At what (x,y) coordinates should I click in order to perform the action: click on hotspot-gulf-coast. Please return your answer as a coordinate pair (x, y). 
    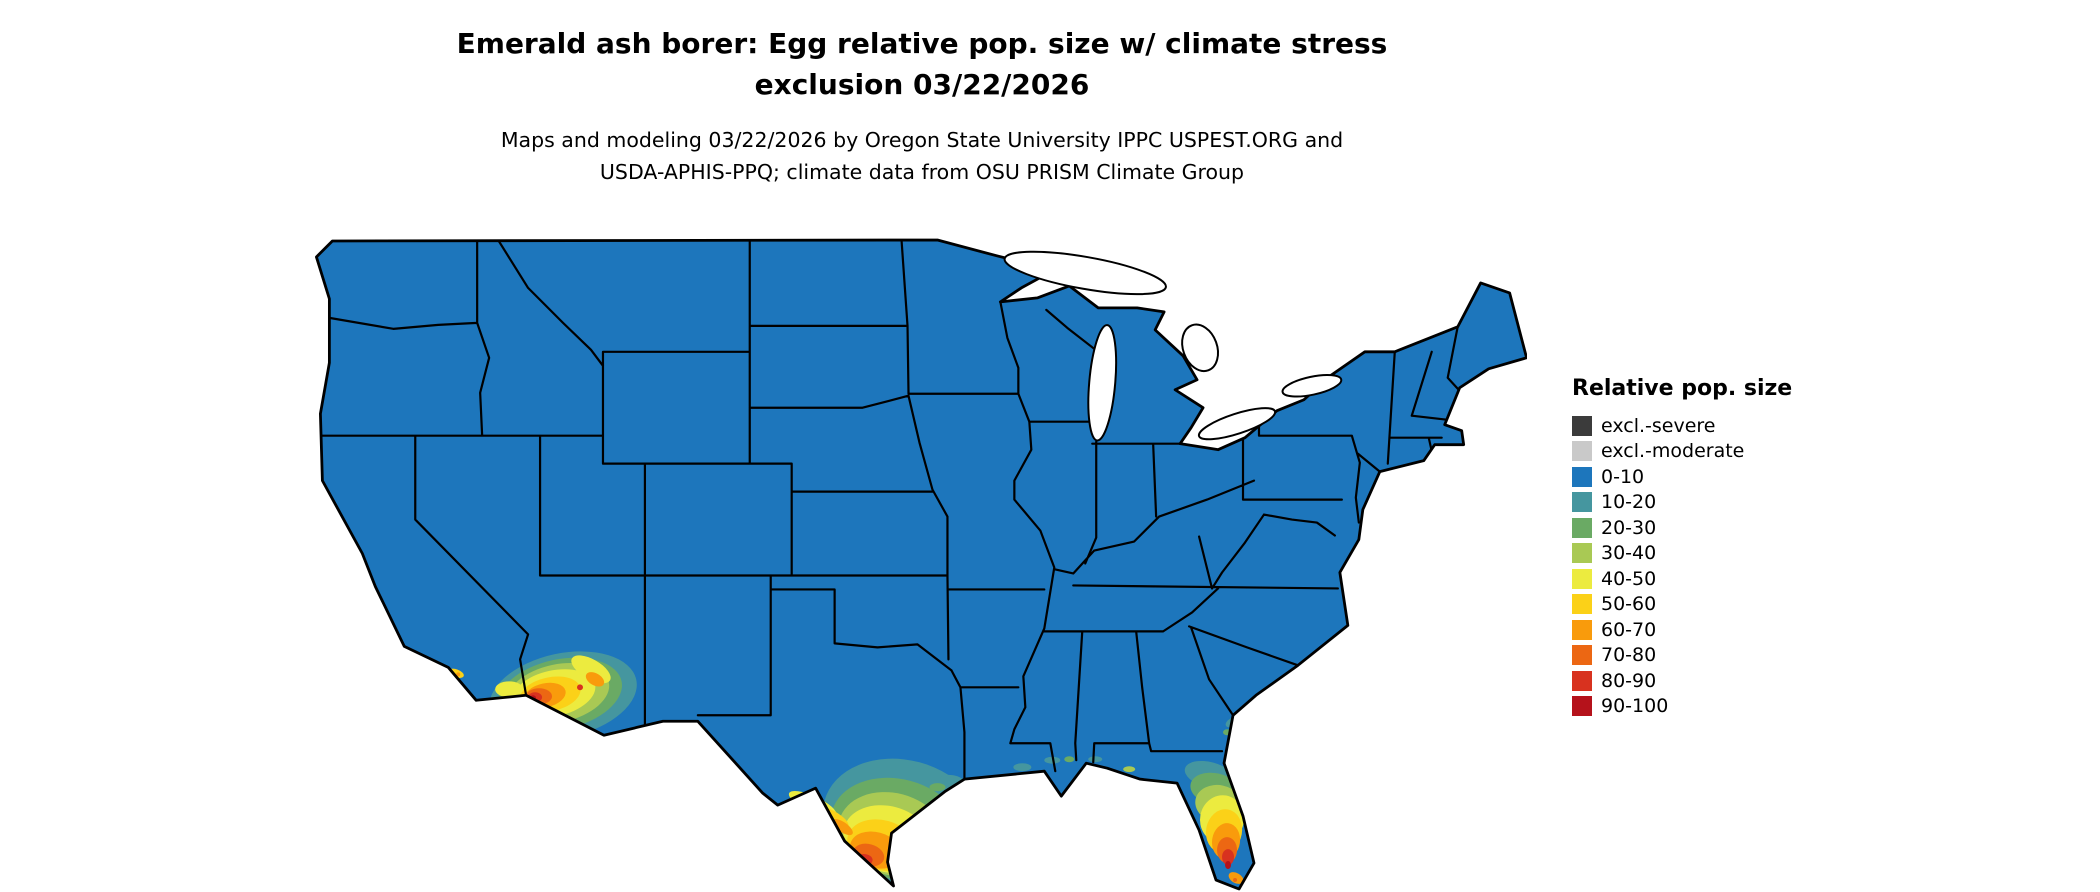
    Looking at the image, I should click on (1074, 764).